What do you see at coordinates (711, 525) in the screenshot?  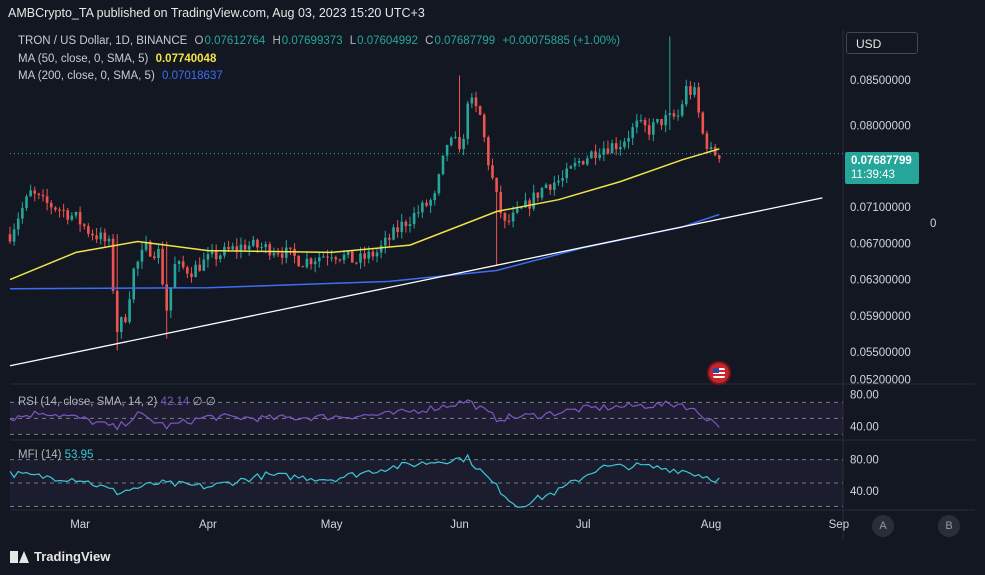 I see `time-tick-label: Aug` at bounding box center [711, 525].